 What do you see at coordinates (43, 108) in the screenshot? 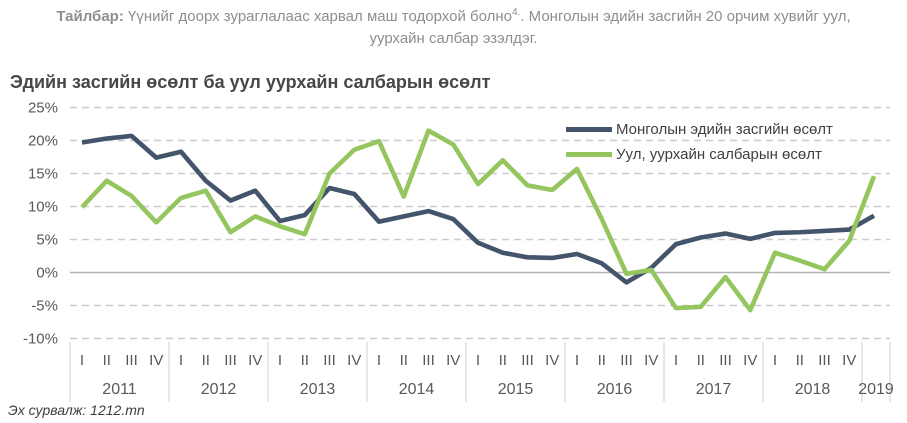
I see `y-tick-label: 25%` at bounding box center [43, 108].